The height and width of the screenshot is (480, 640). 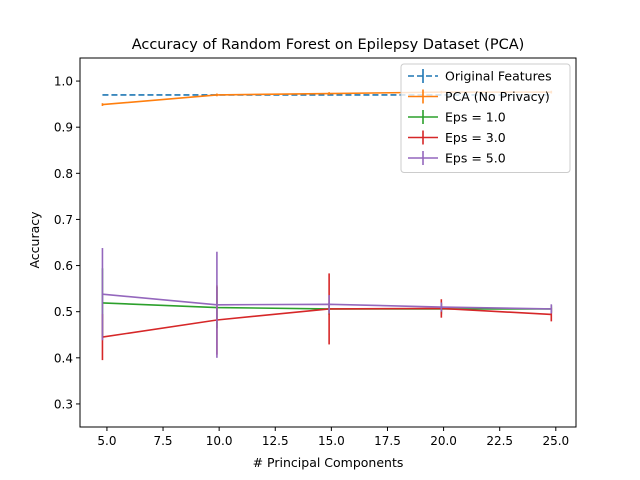 I want to click on legend-item-1: PCA (No Privacy), so click(x=479, y=96).